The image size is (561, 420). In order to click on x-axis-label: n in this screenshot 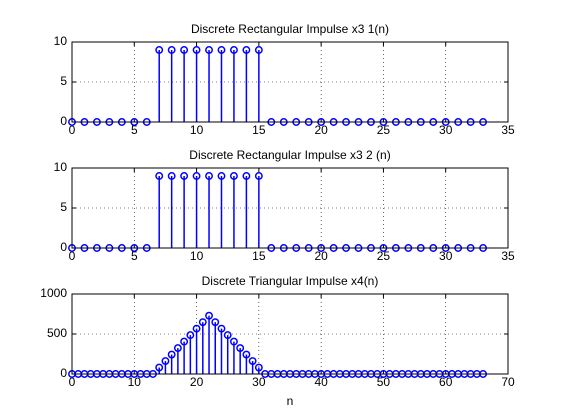, I will do `click(290, 401)`.